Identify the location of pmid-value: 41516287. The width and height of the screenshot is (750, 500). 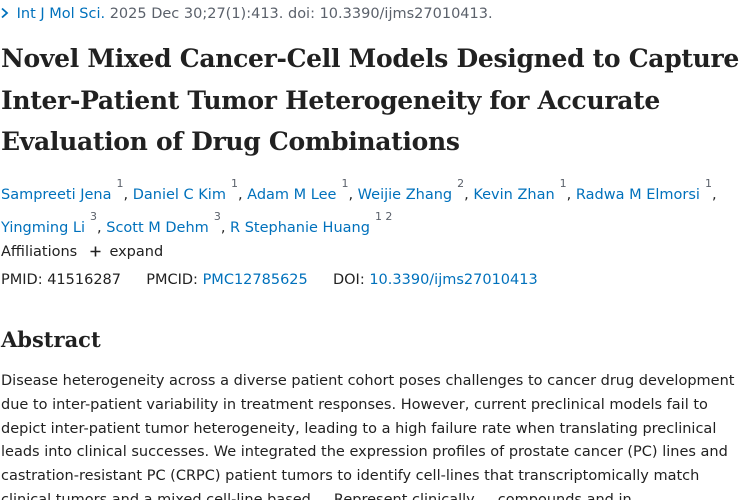
(84, 280).